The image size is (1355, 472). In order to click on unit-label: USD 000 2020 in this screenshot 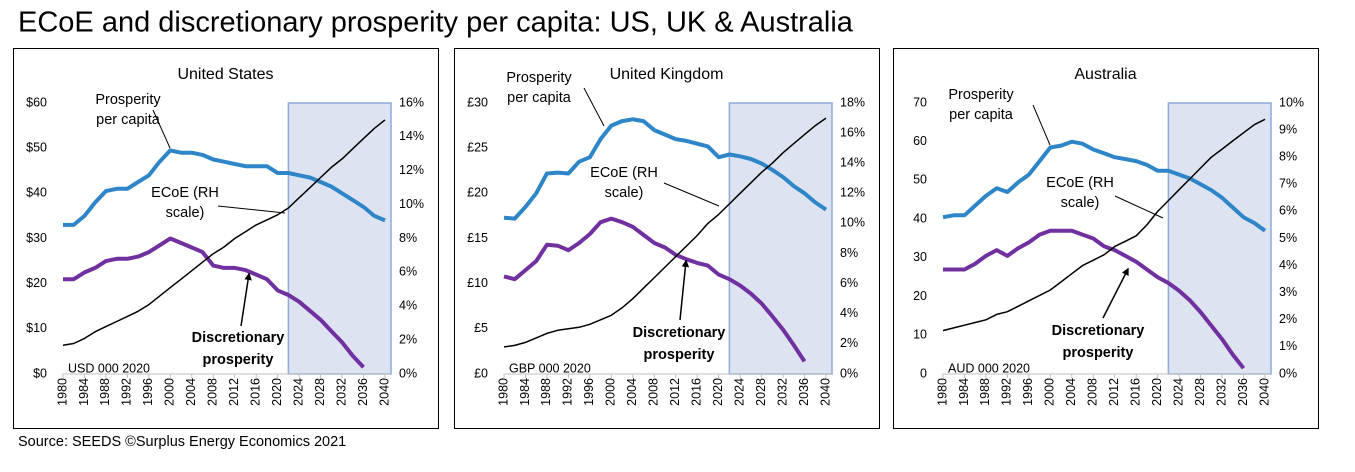, I will do `click(109, 368)`.